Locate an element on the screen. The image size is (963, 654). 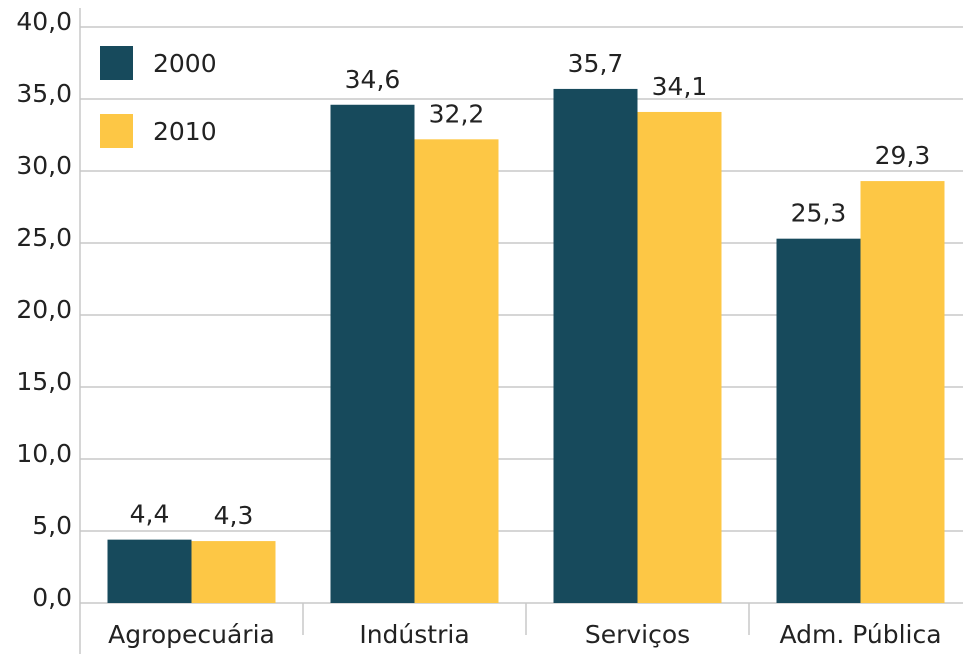
x-tick-label: Agropecuária is located at coordinates (191, 634).